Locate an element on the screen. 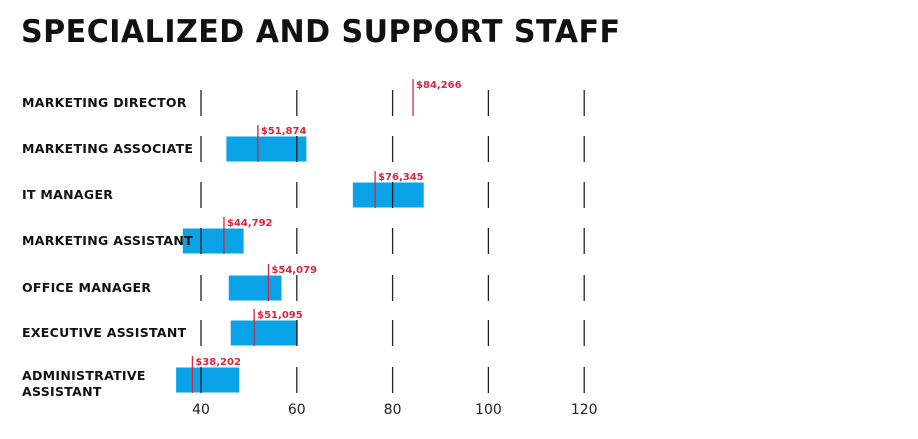 Image resolution: width=918 pixels, height=439 pixels. data-label: $38,202 is located at coordinates (218, 362).